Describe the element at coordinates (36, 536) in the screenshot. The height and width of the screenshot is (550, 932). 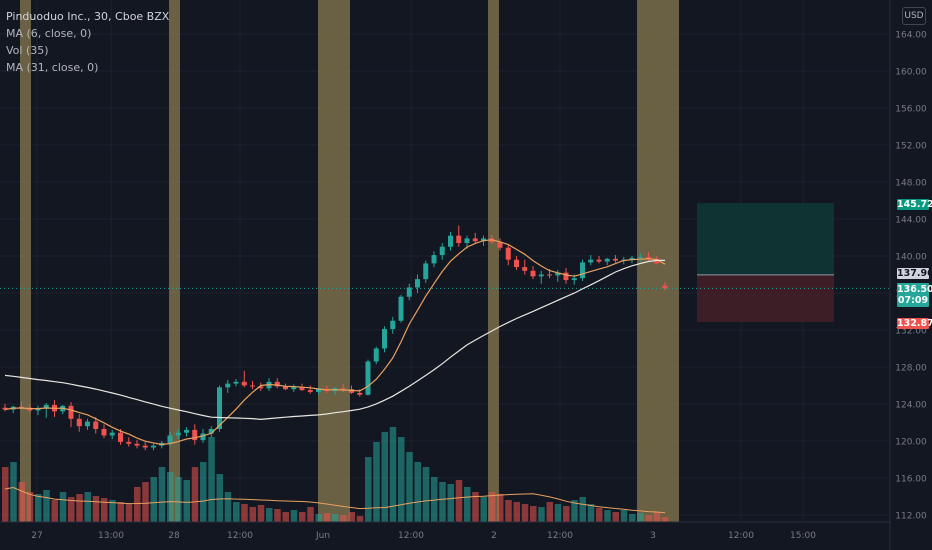
I see `time-tick-label: 27` at that location.